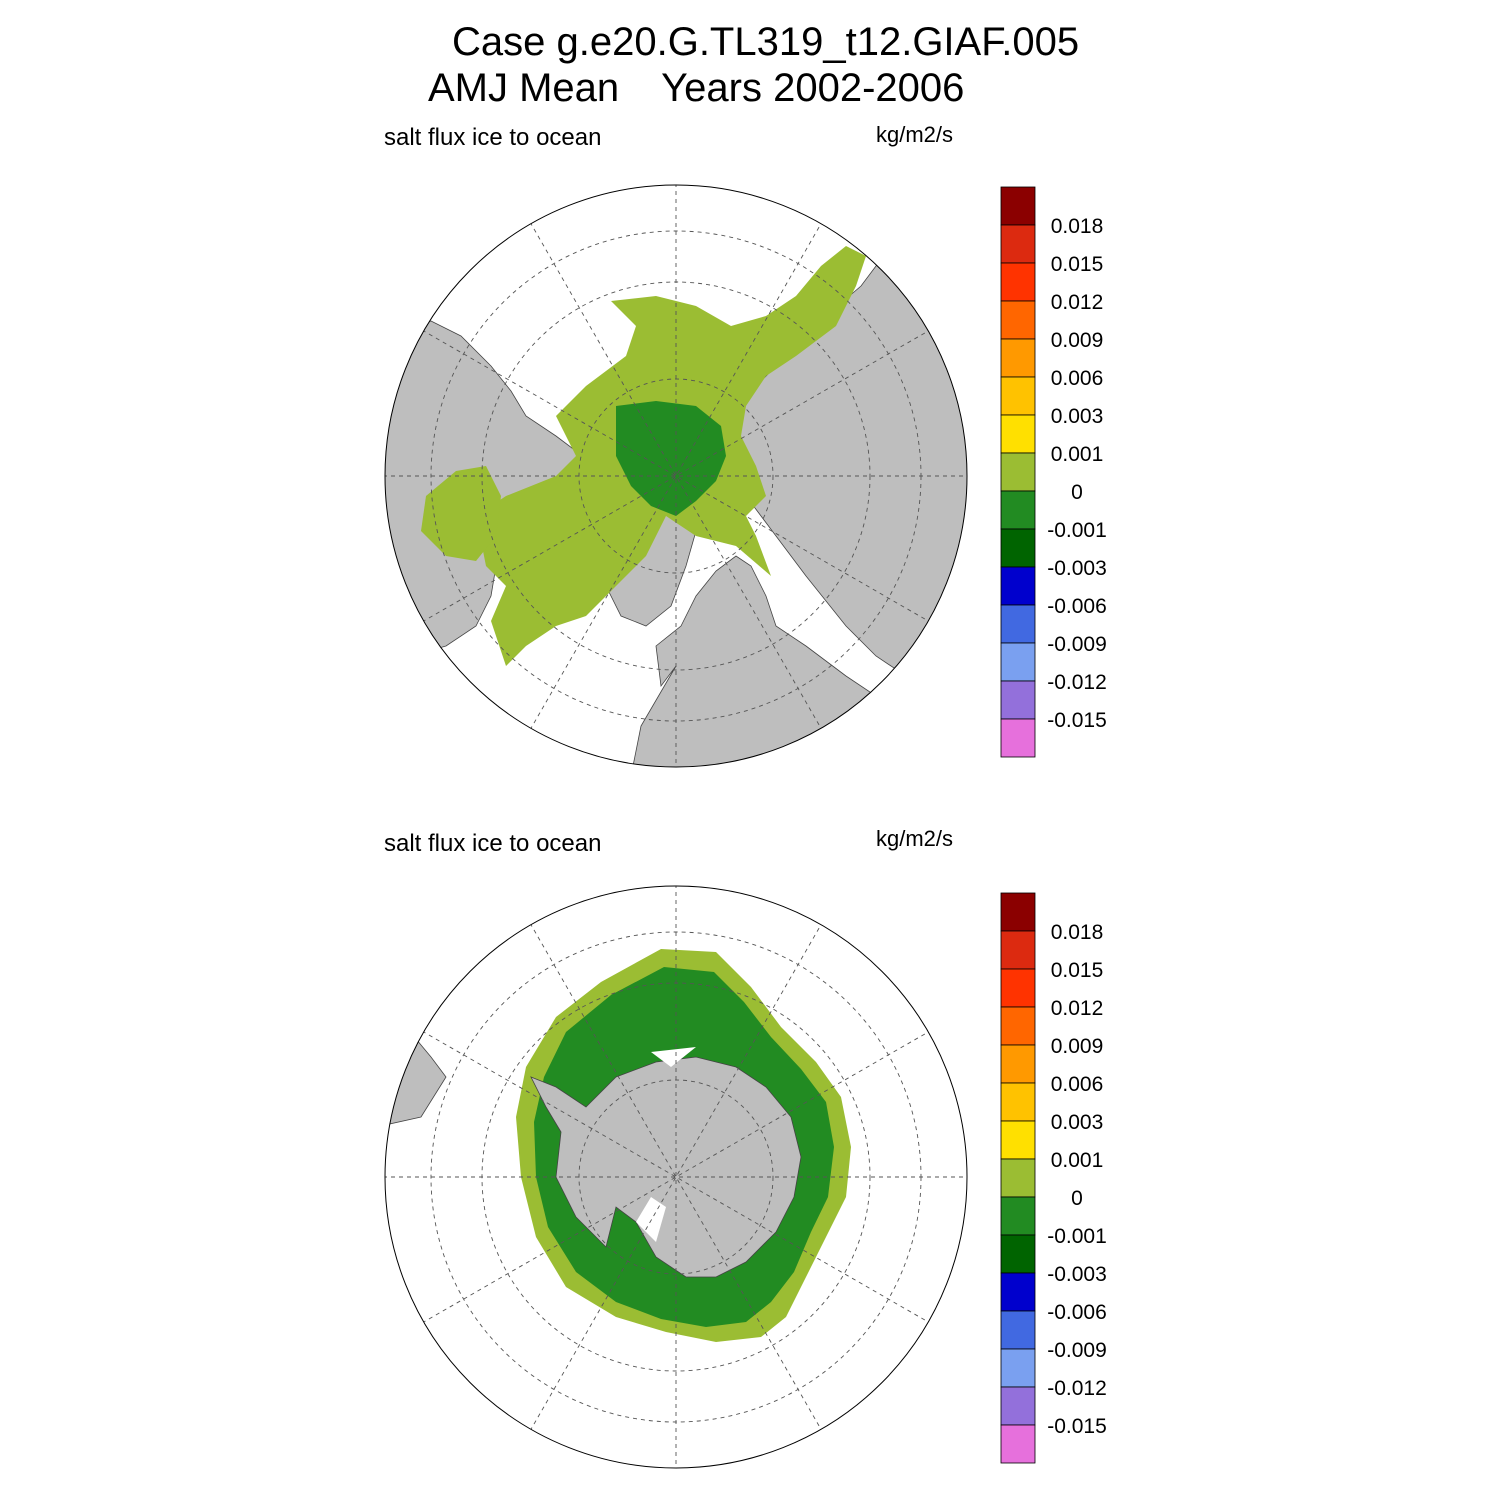 The height and width of the screenshot is (1500, 1500). I want to click on north-sea-ice-hudson-bay, so click(461, 513).